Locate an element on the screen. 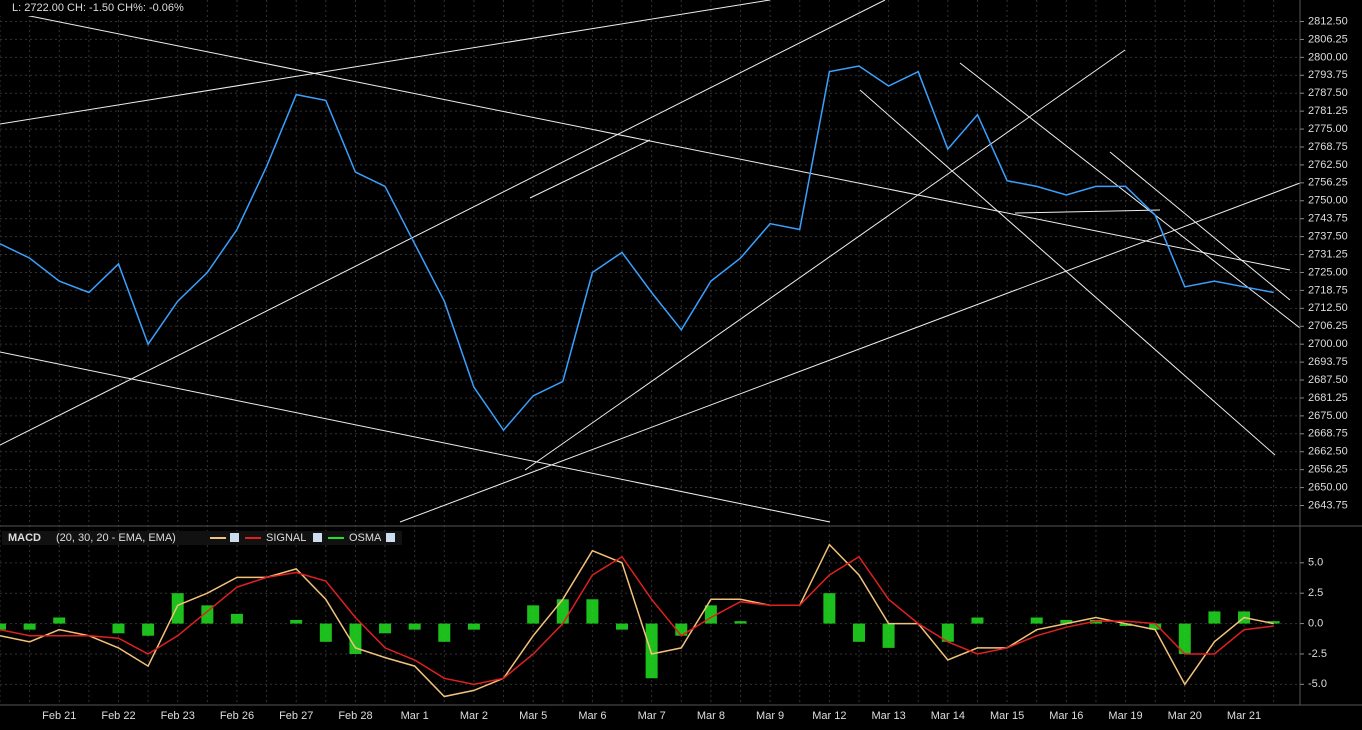  y-tick-label: 2.5 is located at coordinates (1315, 593).